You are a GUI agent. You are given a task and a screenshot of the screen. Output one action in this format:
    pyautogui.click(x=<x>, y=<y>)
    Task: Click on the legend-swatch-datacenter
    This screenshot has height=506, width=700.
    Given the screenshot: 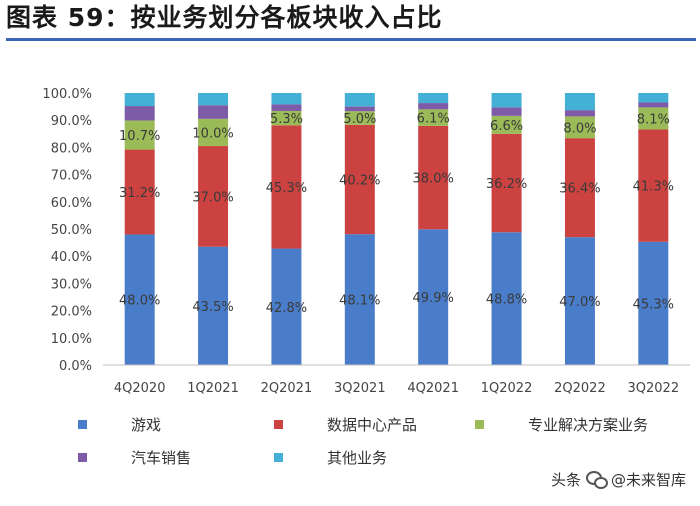 What is the action you would take?
    pyautogui.click(x=278, y=424)
    